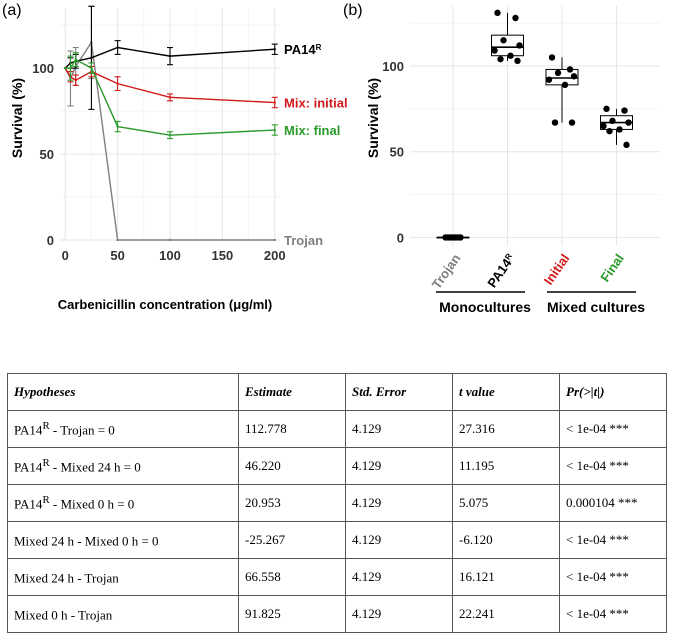 The height and width of the screenshot is (638, 677). Describe the element at coordinates (123, 392) in the screenshot. I see `header-hypotheses: Hypotheses` at that location.